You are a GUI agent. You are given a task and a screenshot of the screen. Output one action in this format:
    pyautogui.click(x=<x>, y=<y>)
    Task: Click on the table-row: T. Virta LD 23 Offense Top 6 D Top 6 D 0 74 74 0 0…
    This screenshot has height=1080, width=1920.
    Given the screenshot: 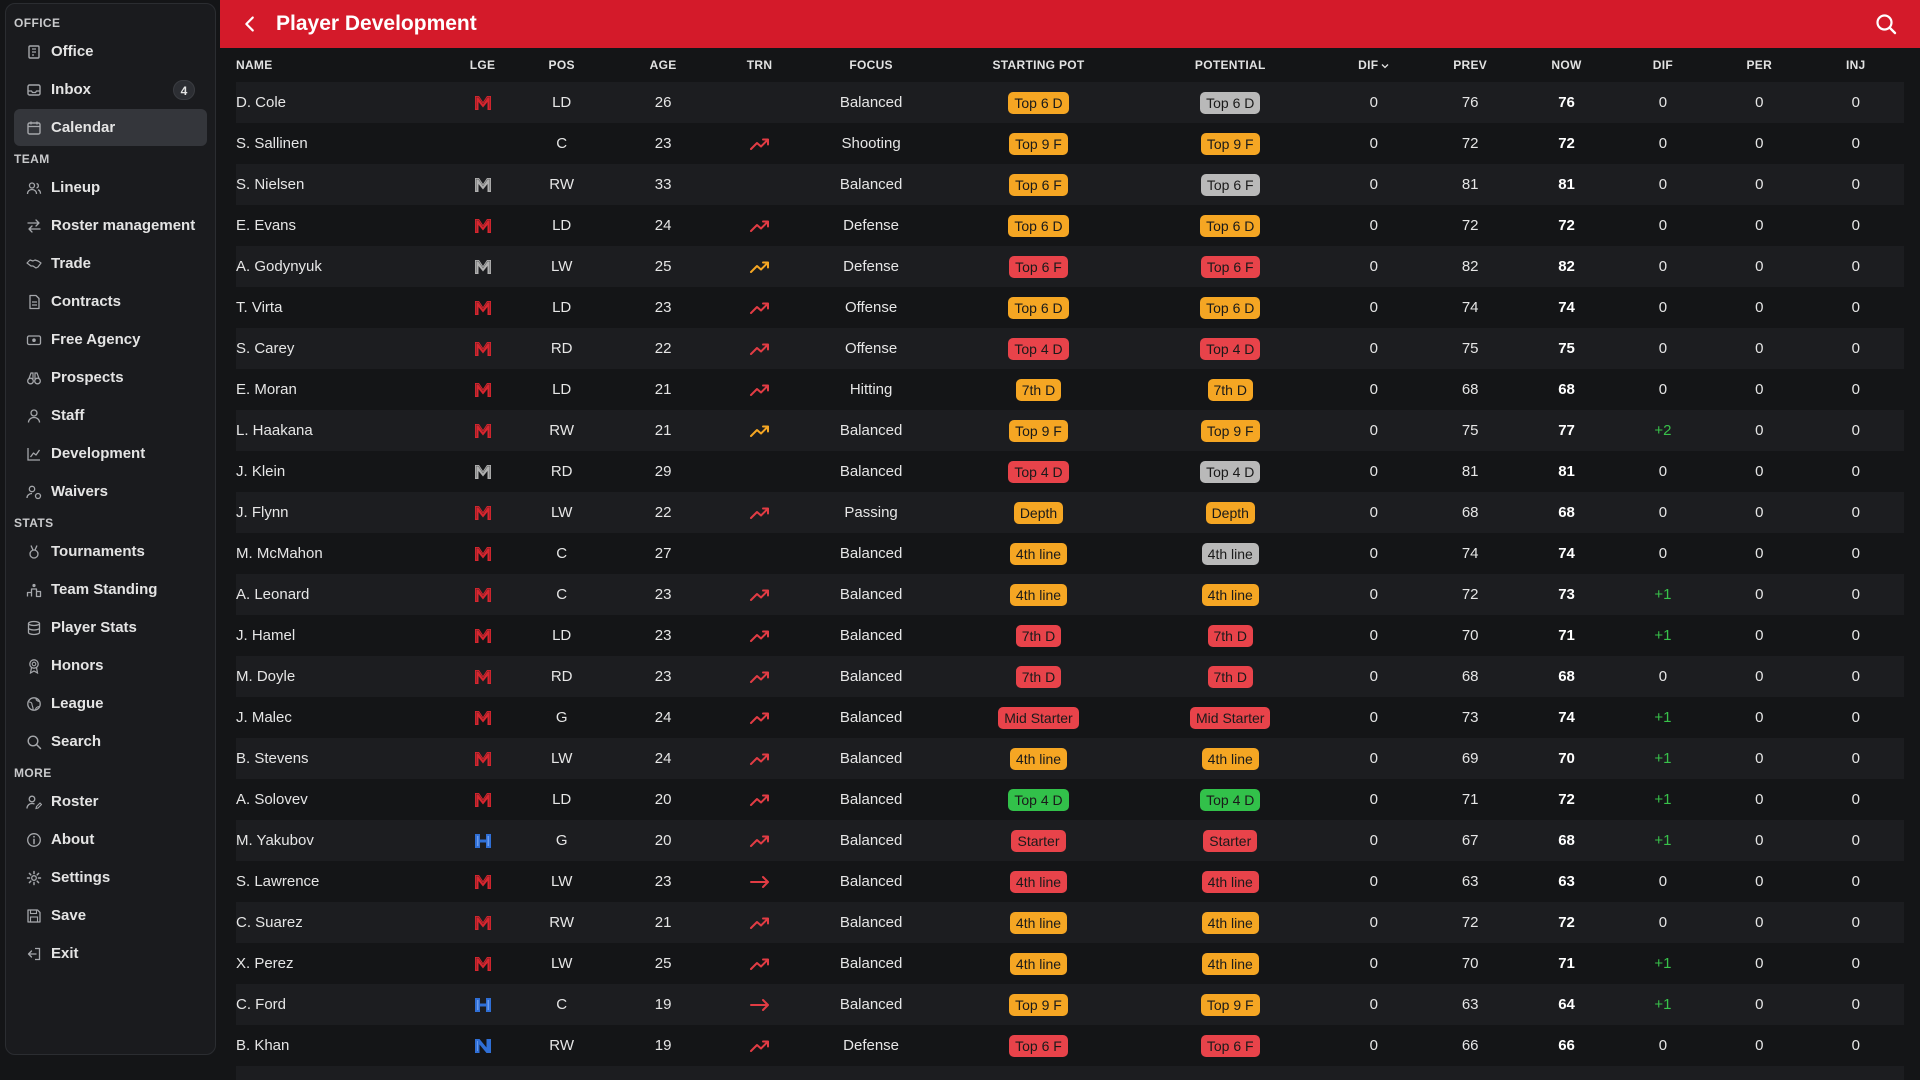 What is the action you would take?
    pyautogui.click(x=1070, y=307)
    